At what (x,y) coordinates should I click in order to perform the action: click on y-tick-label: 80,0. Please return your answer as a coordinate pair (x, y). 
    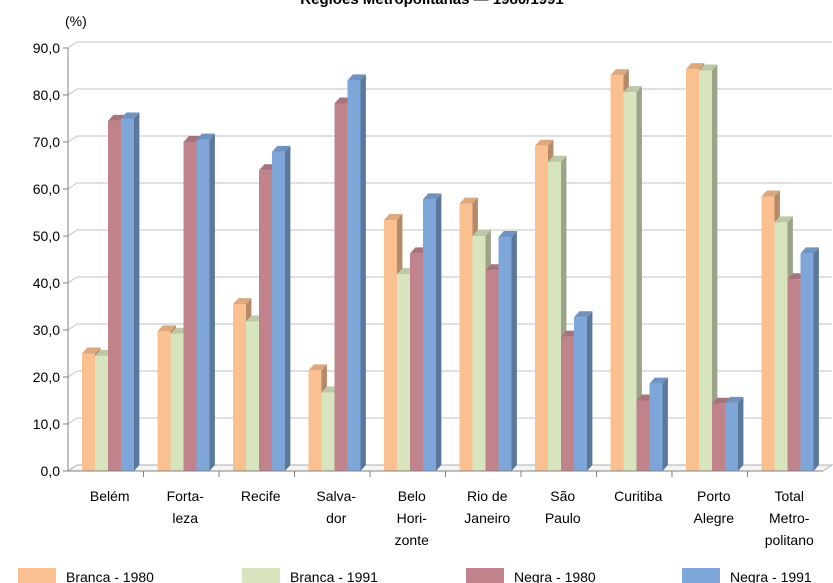
    Looking at the image, I should click on (46, 95).